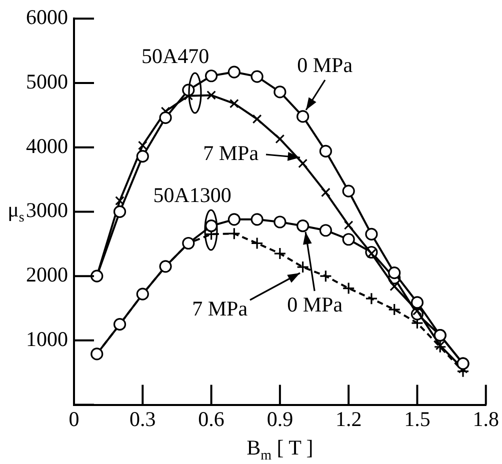 Image resolution: width=502 pixels, height=464 pixels. Describe the element at coordinates (47, 274) in the screenshot. I see `y-tick-label: 2000` at that location.